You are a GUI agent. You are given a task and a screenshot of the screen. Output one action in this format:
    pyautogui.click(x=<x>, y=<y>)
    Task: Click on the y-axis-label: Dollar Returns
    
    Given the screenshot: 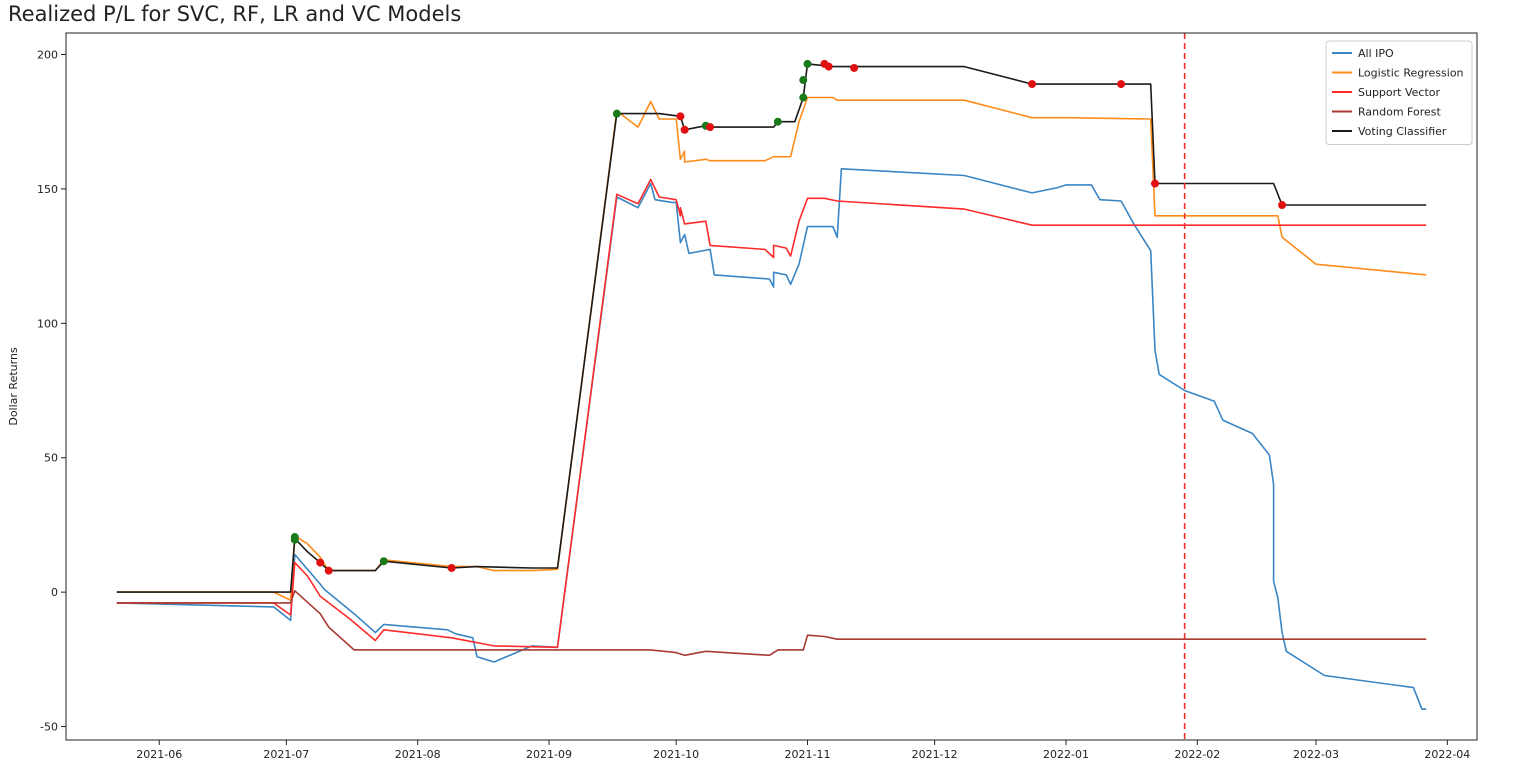 What is the action you would take?
    pyautogui.click(x=13, y=386)
    